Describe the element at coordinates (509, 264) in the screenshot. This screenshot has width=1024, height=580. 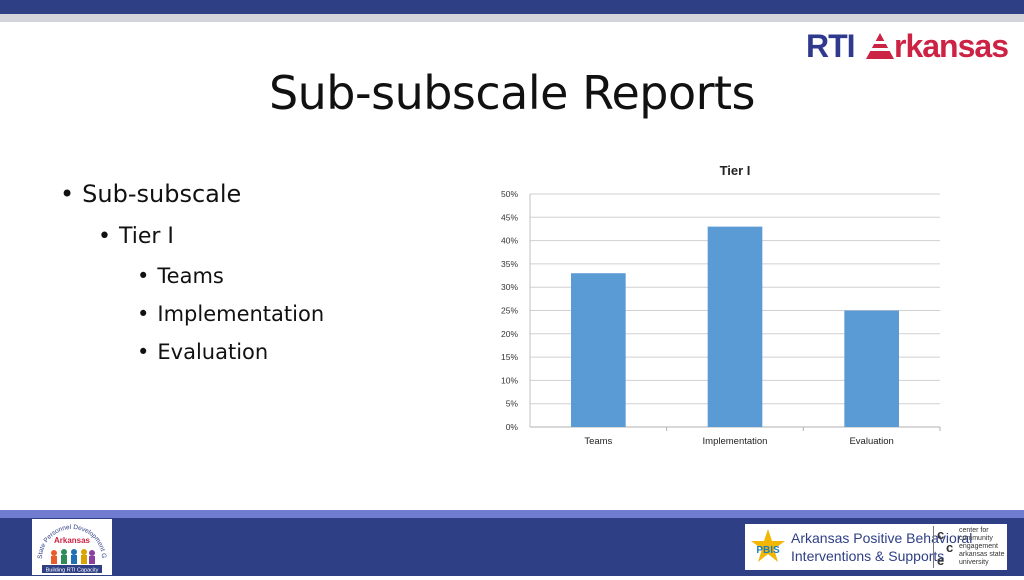
I see `y-tick-label: 35%` at that location.